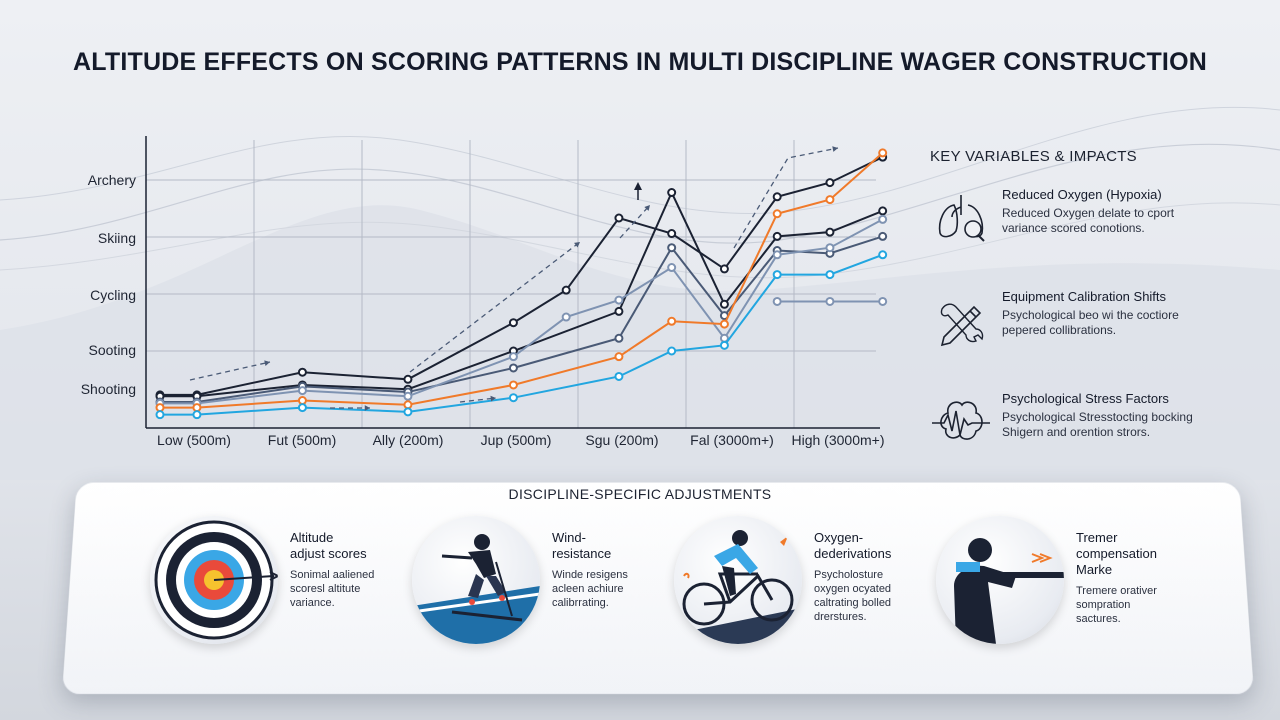  What do you see at coordinates (1000, 580) in the screenshot?
I see `marksman-icon` at bounding box center [1000, 580].